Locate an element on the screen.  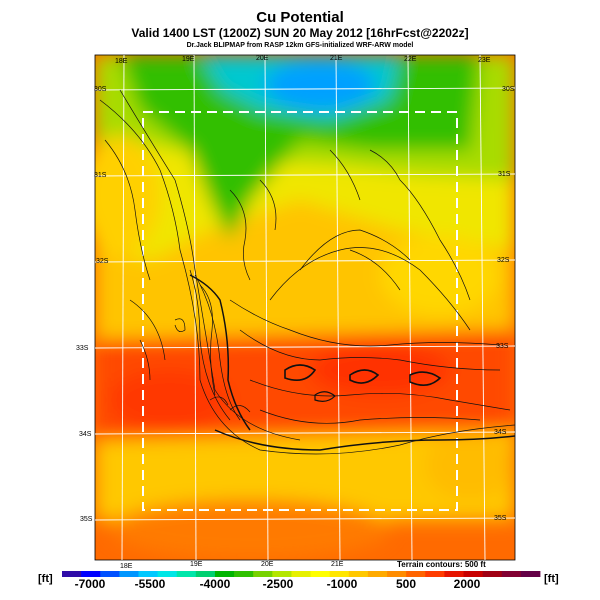
colorbar is located at coordinates (301, 574).